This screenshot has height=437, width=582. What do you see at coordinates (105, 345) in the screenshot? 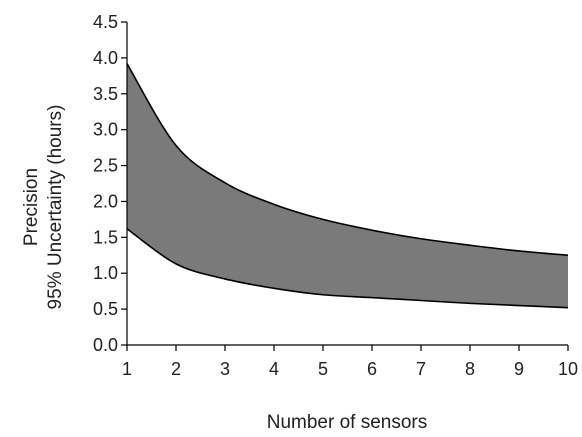
I see `y-tick-label: 0.0` at bounding box center [105, 345].